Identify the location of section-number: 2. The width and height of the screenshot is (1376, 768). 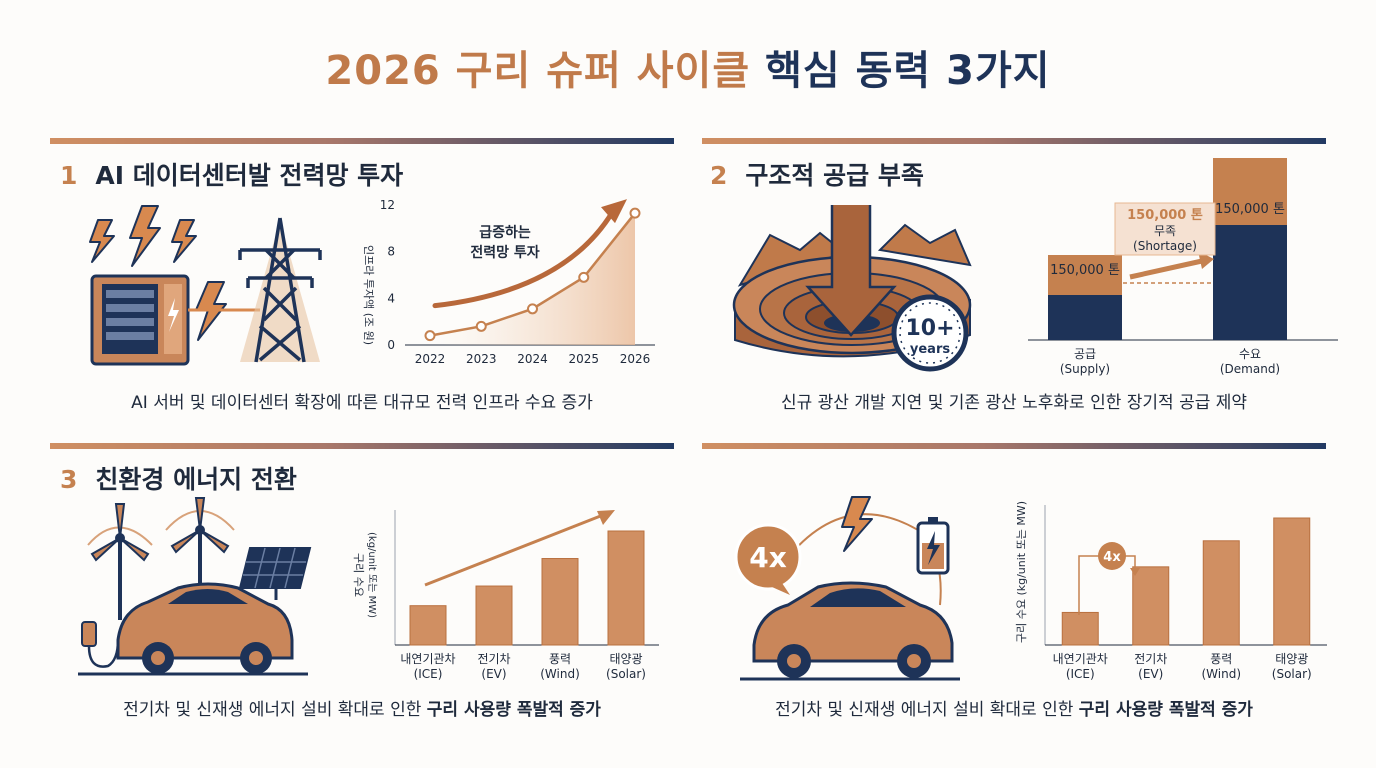
(719, 175).